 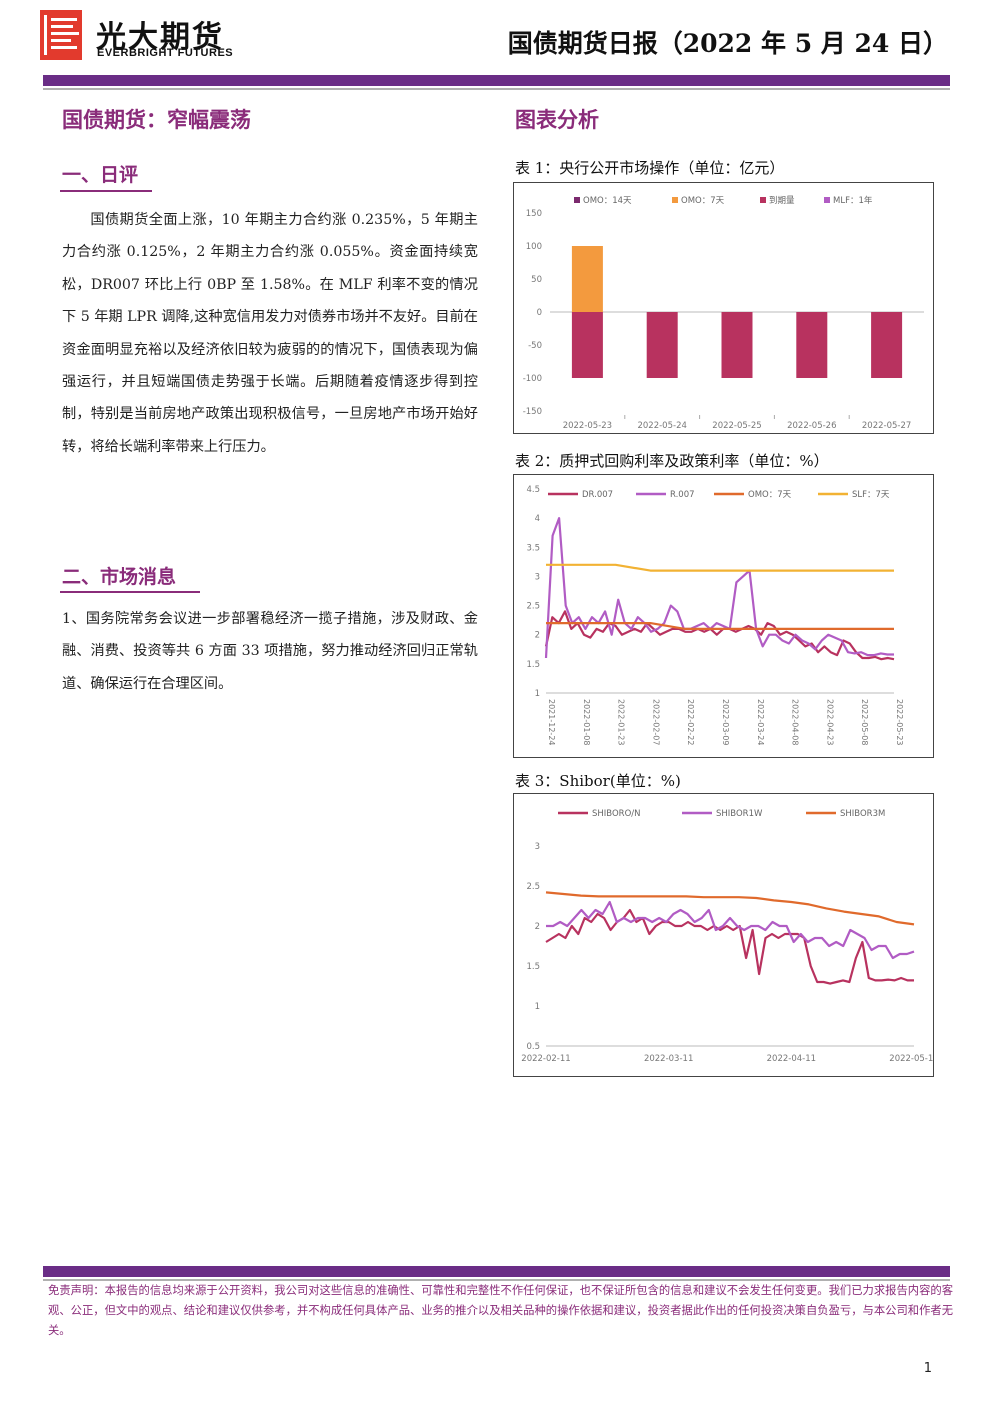 What do you see at coordinates (725, 722) in the screenshot?
I see `chart2-x-tick-label: 2022-03-09` at bounding box center [725, 722].